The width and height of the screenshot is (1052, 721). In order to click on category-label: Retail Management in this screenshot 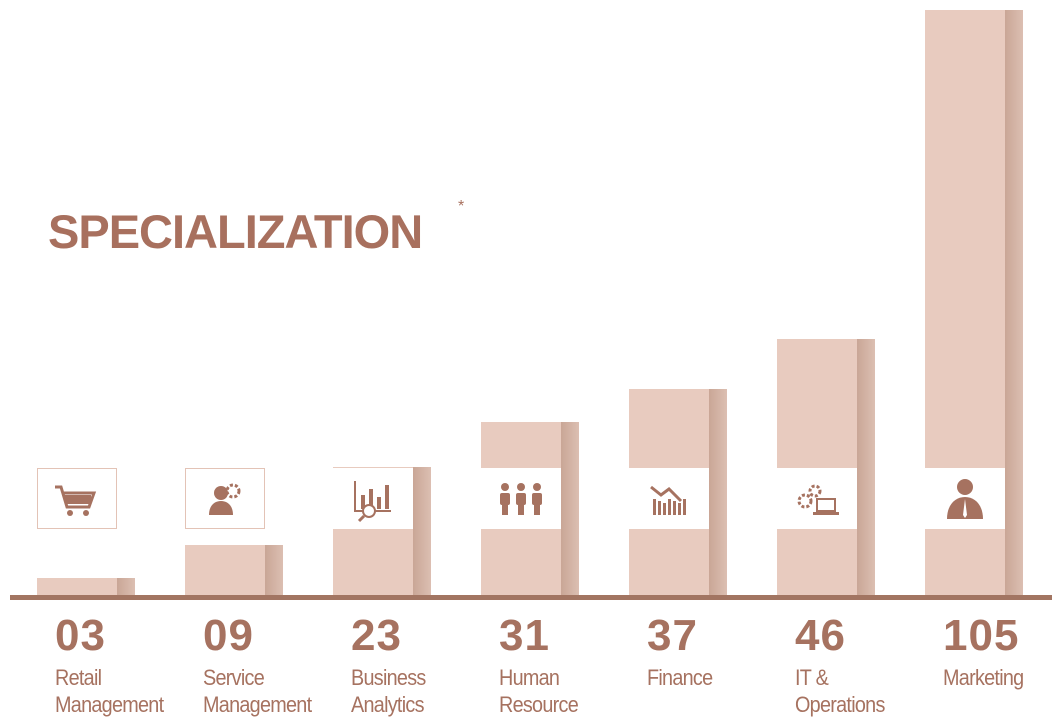, I will do `click(109, 691)`.